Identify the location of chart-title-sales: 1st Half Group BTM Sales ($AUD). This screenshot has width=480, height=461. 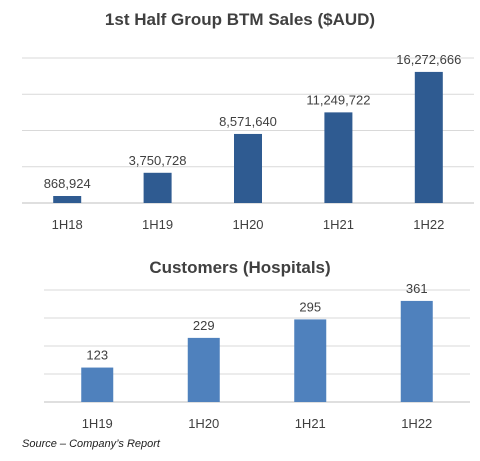
(240, 19).